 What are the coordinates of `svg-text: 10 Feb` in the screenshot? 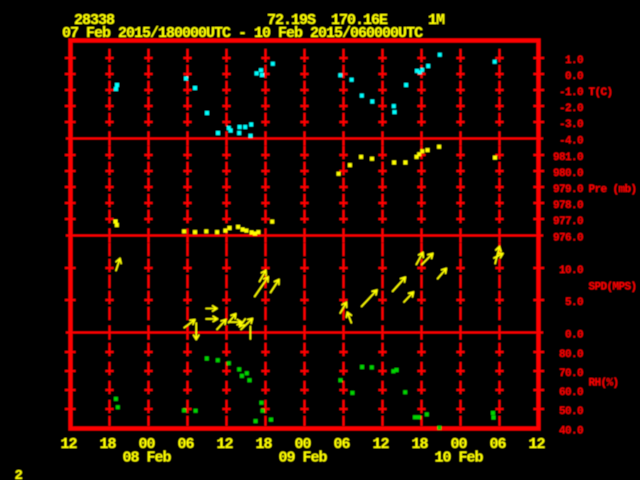 It's located at (458, 458).